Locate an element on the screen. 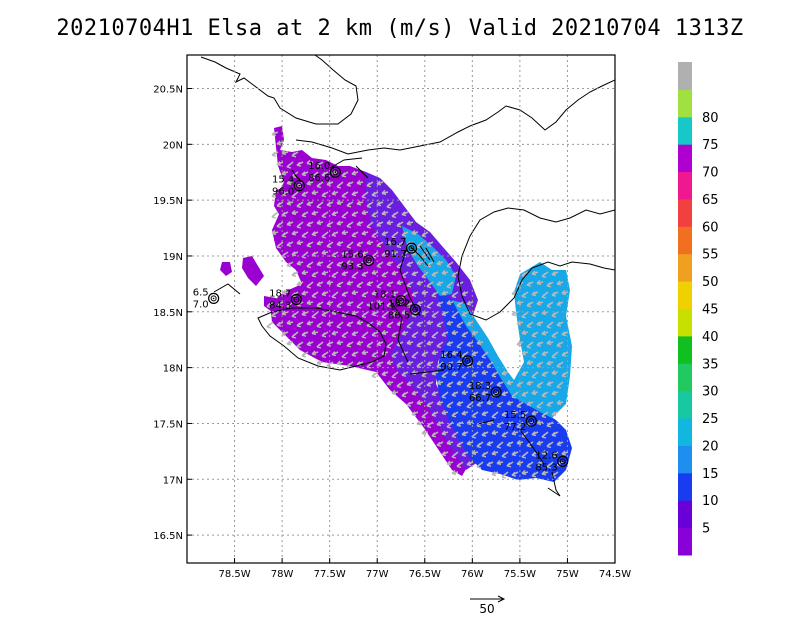 The width and height of the screenshot is (800, 618). observation-bottom-value: 77.2 is located at coordinates (515, 427).